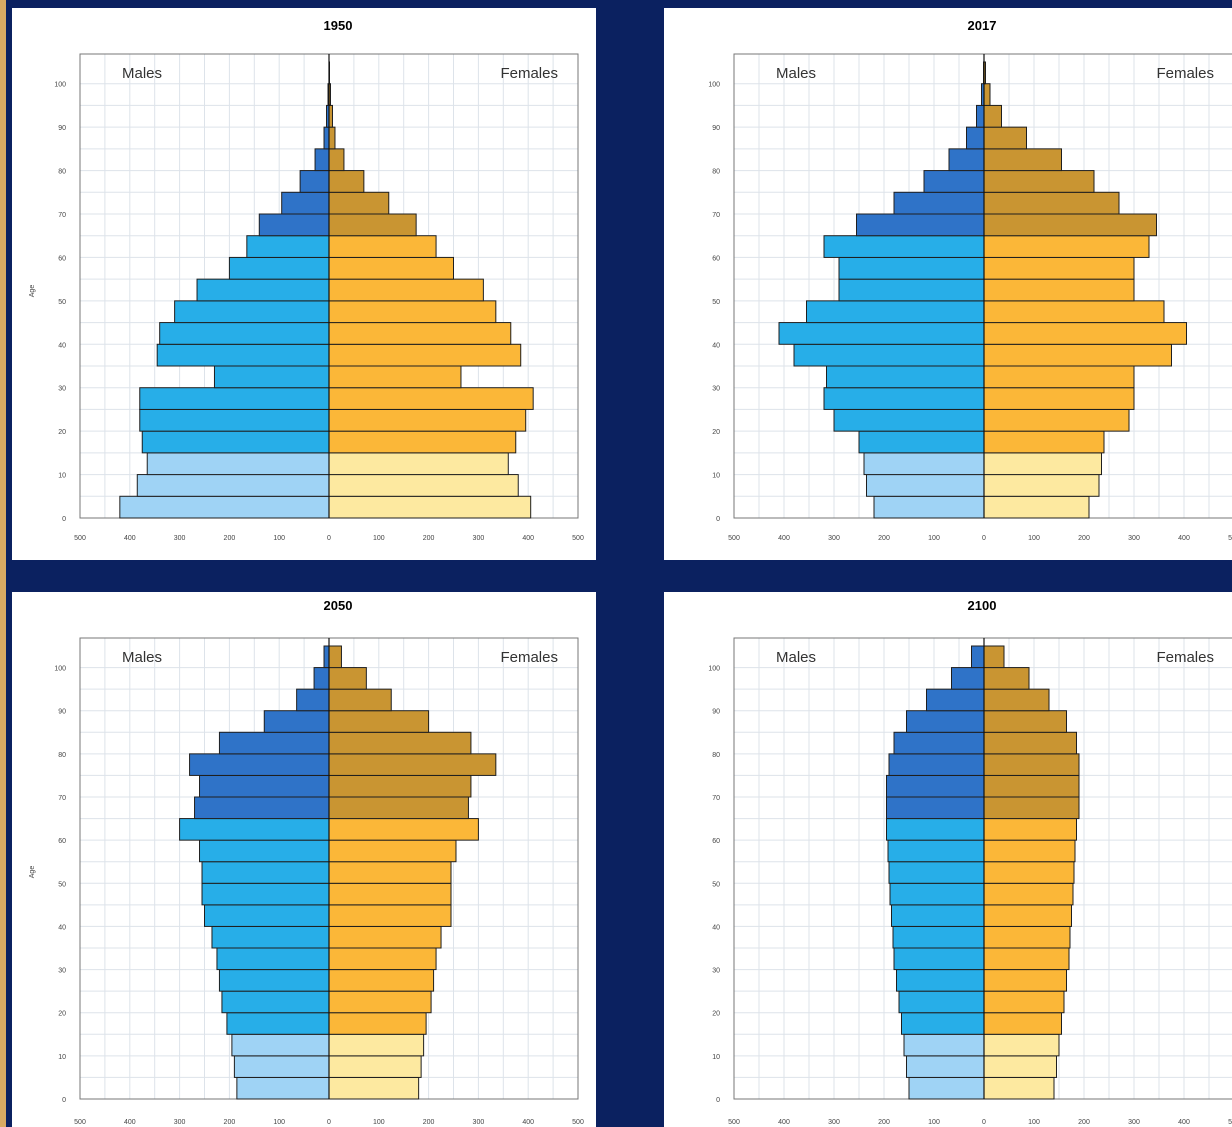 This screenshot has height=1127, width=1232. What do you see at coordinates (982, 25) in the screenshot?
I see `chart-title: 2017` at bounding box center [982, 25].